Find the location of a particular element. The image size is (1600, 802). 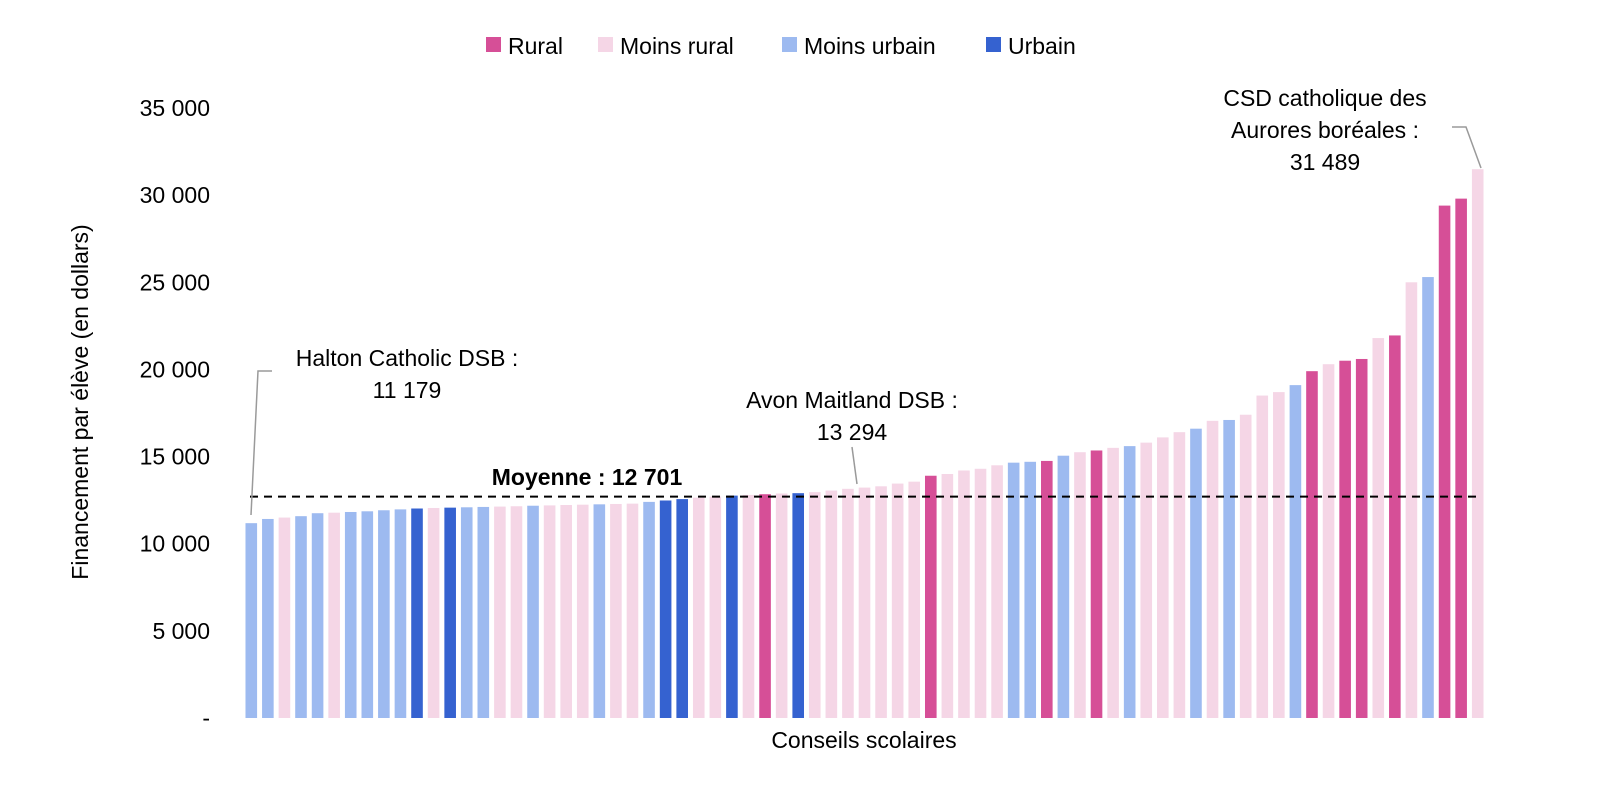

annotation-label: 11 179 is located at coordinates (407, 390).